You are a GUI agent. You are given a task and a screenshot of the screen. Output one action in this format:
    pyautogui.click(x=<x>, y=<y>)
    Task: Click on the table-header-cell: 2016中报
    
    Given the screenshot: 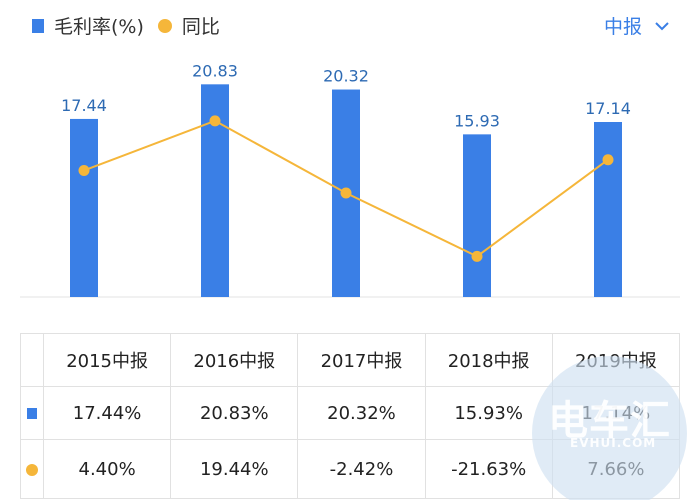 What is the action you would take?
    pyautogui.click(x=234, y=360)
    